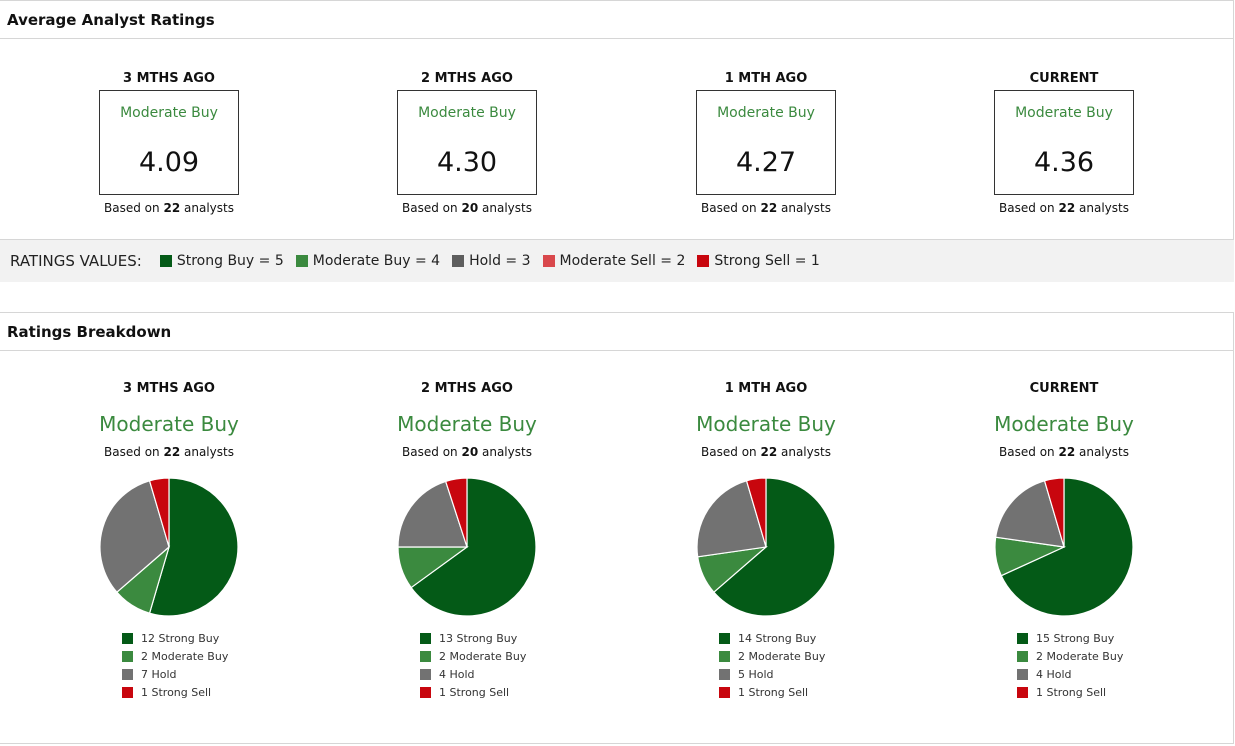 The height and width of the screenshot is (746, 1235). Describe the element at coordinates (766, 162) in the screenshot. I see `avg-rating-value: 4.27` at that location.